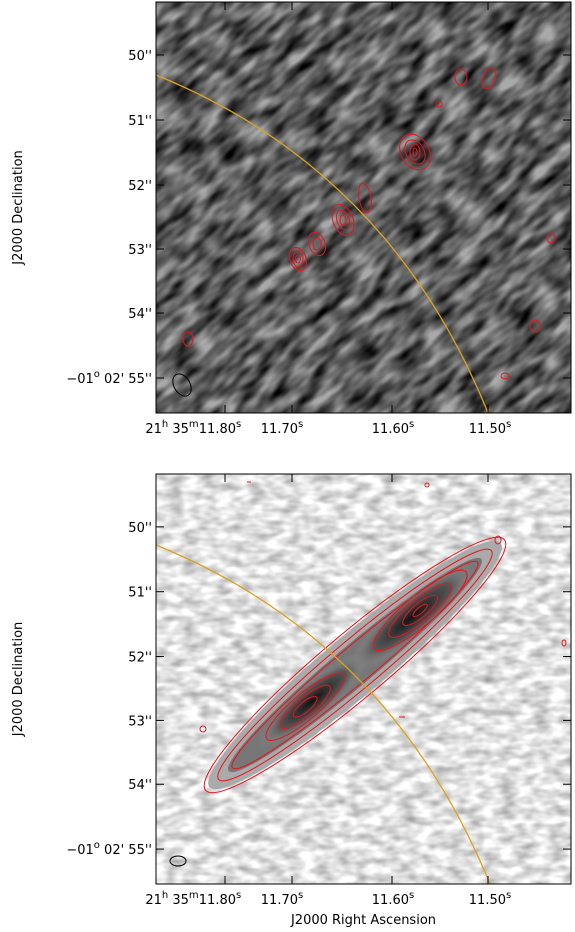 This screenshot has height=932, width=575. Describe the element at coordinates (363, 920) in the screenshot. I see `x-axis-label: J2000 Right Ascension` at that location.